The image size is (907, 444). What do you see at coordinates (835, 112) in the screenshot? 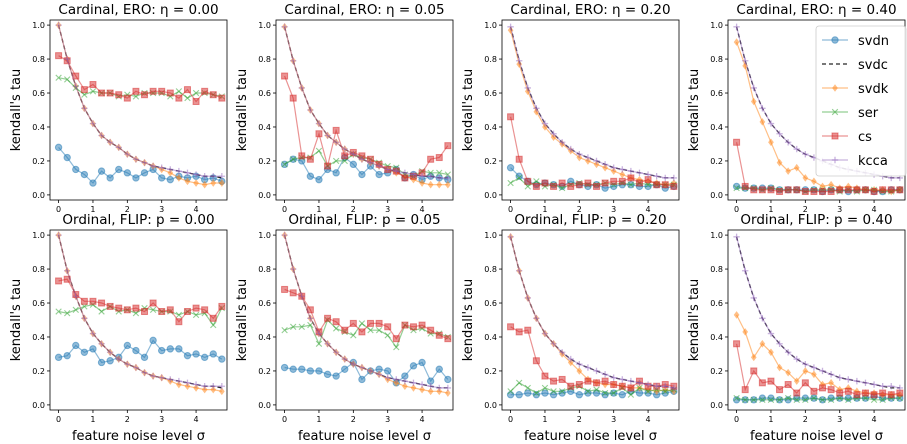
I see `legend-marker-ser` at bounding box center [835, 112].